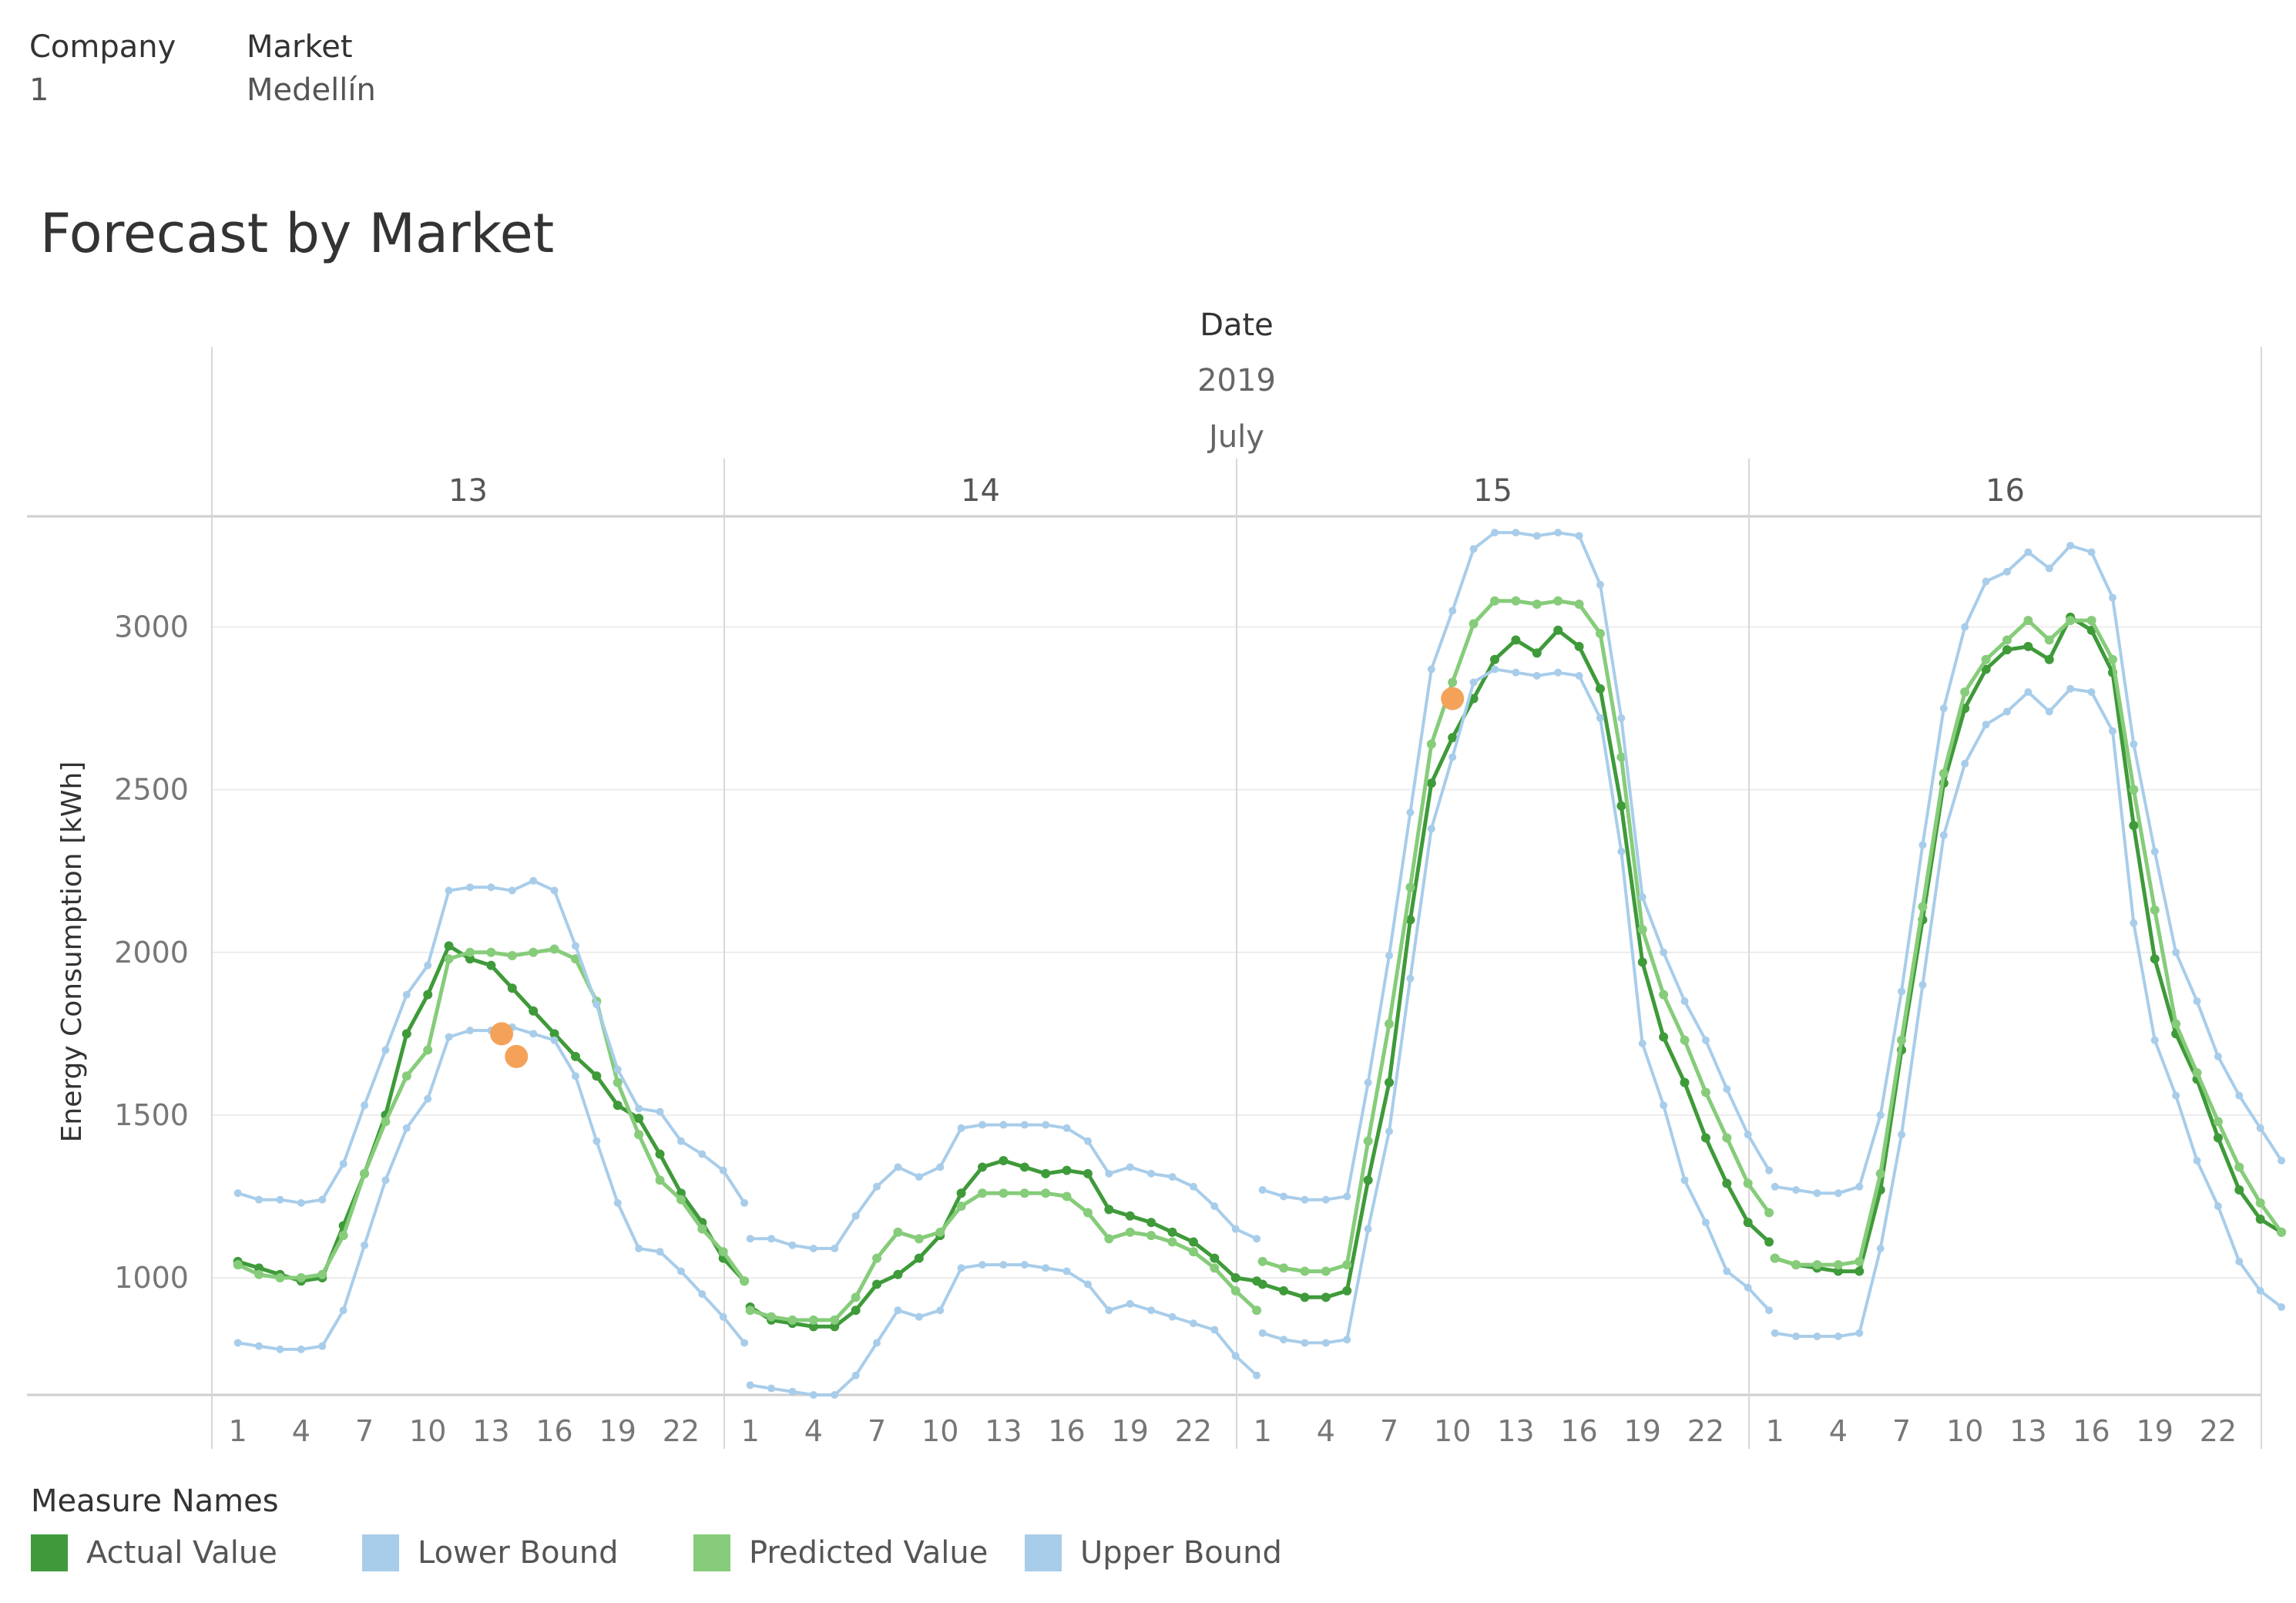 The image size is (2296, 1603). I want to click on x-tick-label: 7, so click(1901, 1431).